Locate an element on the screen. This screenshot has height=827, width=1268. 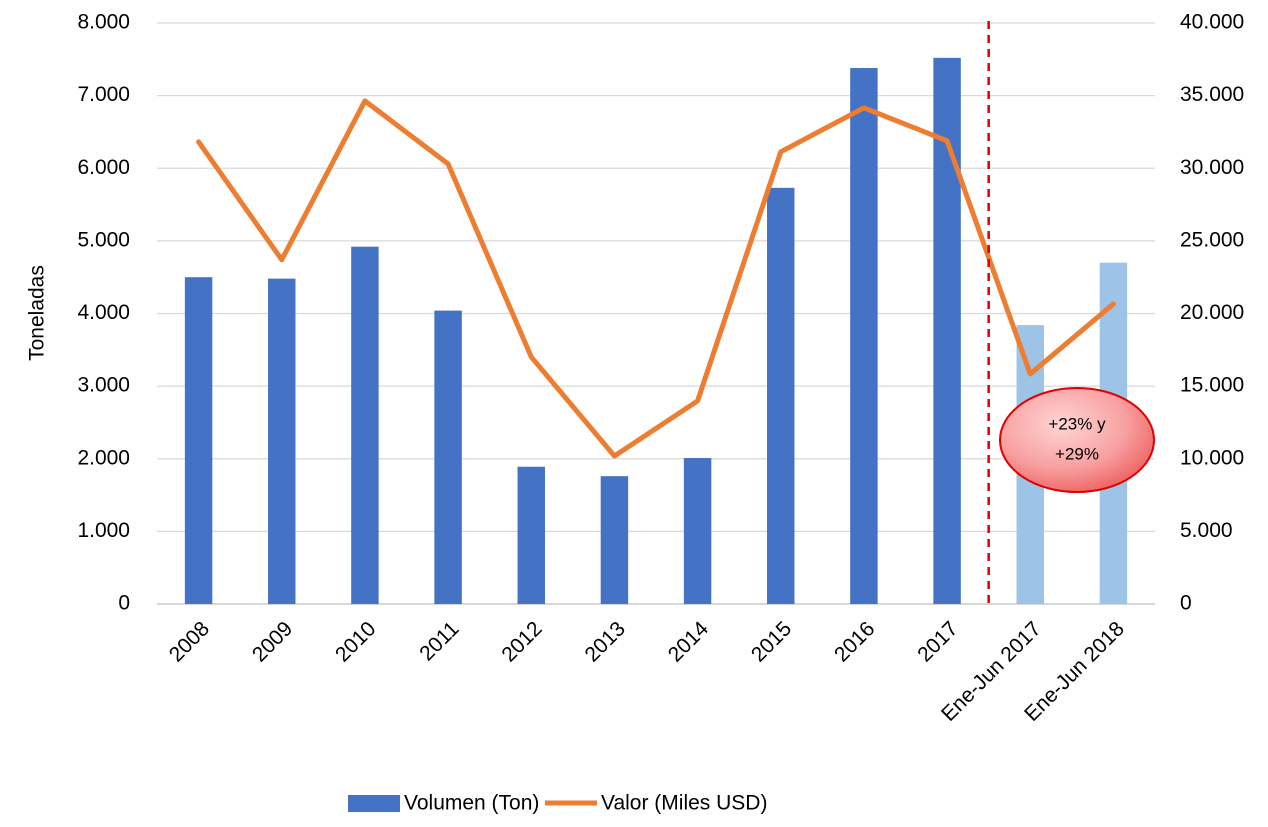
x-tick-label: 2016 is located at coordinates (854, 641).